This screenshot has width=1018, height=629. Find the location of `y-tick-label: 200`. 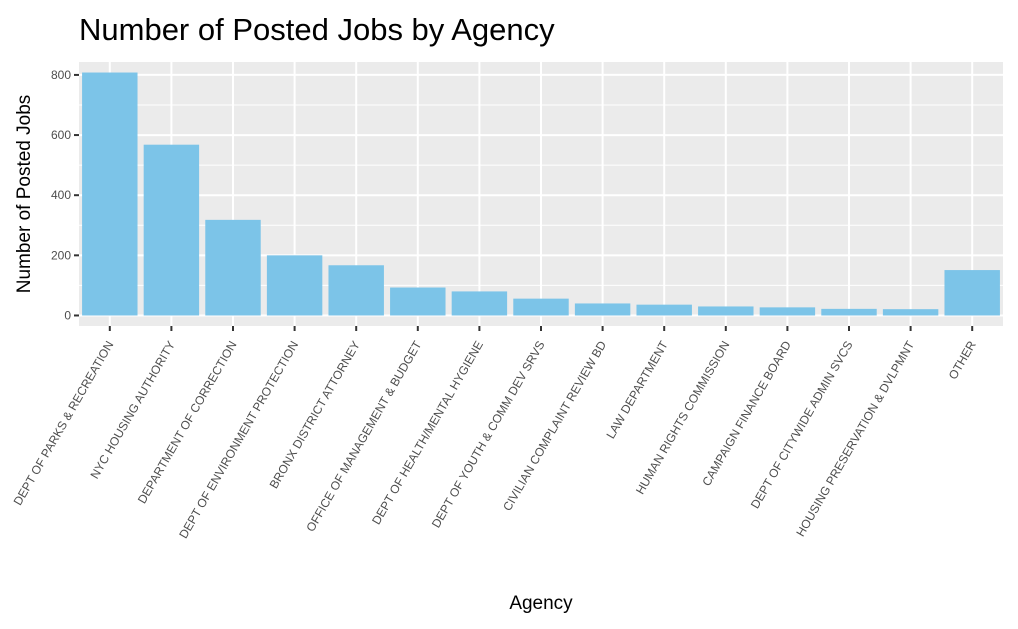

y-tick-label: 200 is located at coordinates (61, 255).